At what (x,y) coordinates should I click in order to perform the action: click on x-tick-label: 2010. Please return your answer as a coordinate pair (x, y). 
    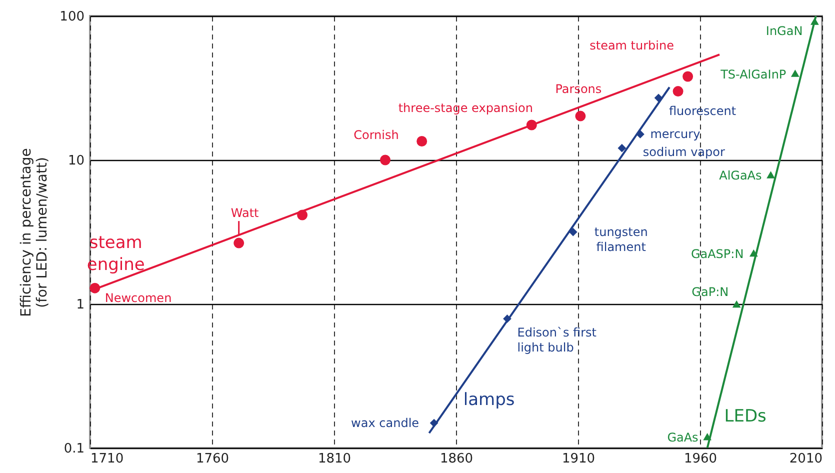
    Looking at the image, I should click on (805, 459).